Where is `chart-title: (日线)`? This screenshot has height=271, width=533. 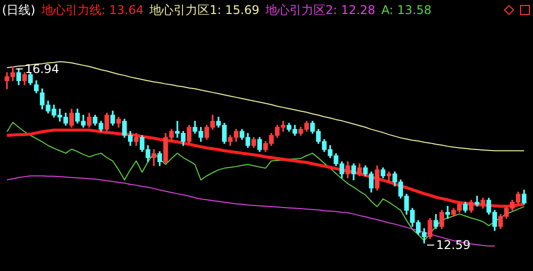 chart-title: (日线) is located at coordinates (19, 10).